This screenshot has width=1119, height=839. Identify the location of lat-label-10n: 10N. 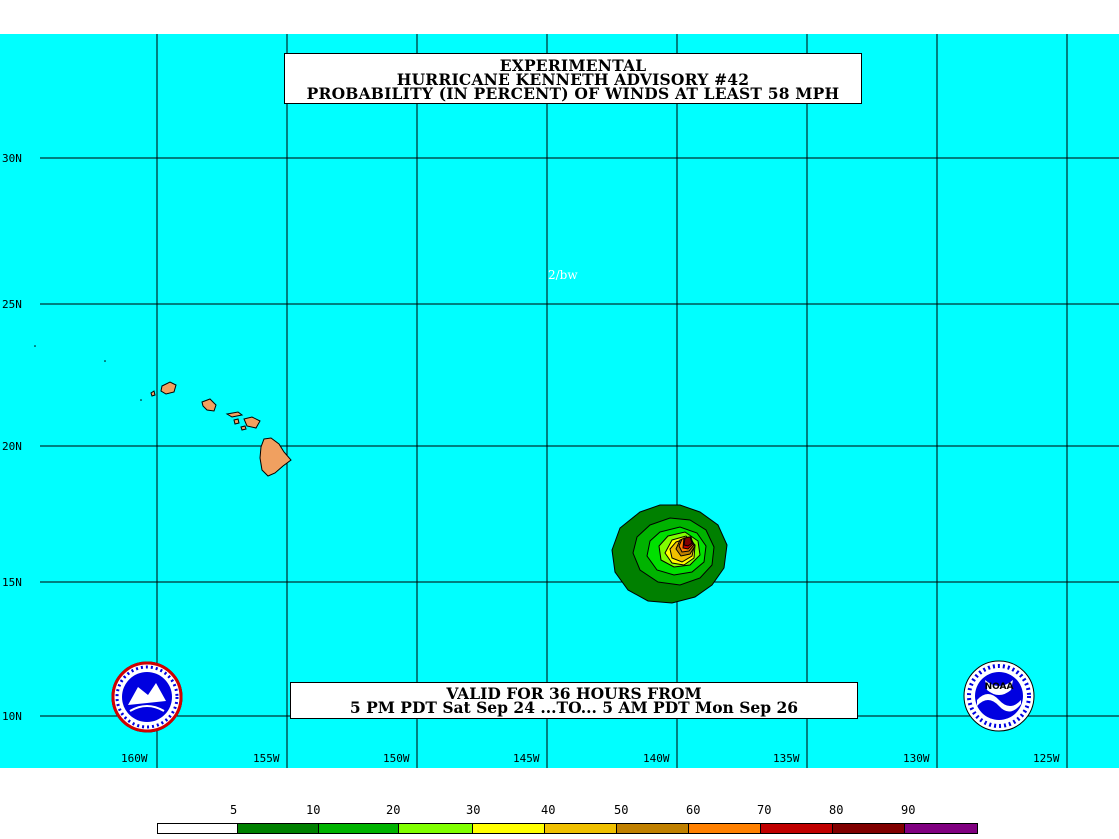
(12, 716).